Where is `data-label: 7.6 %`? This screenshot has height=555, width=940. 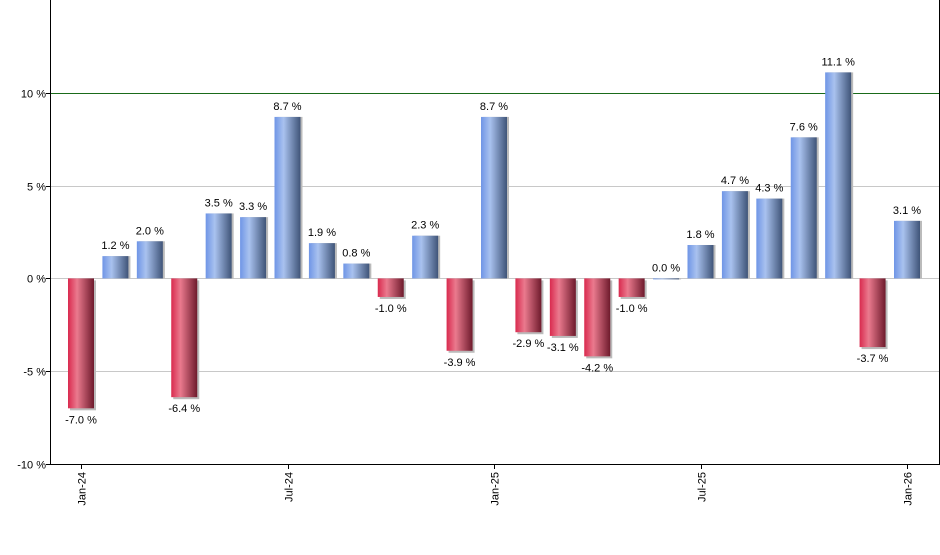 data-label: 7.6 % is located at coordinates (804, 127).